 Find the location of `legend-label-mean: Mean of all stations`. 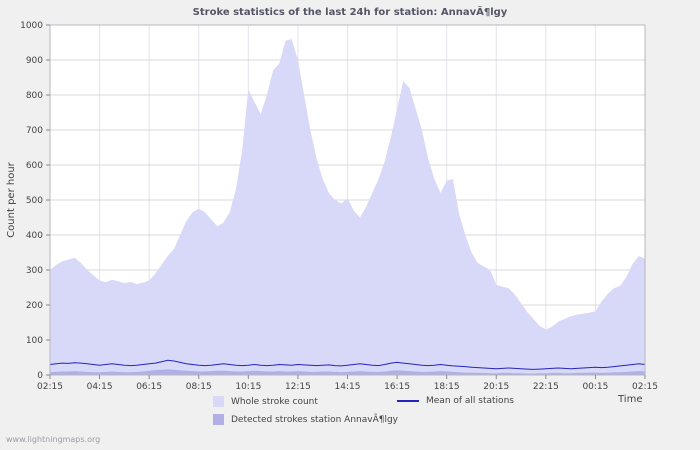

legend-label-mean: Mean of all stations is located at coordinates (470, 401).